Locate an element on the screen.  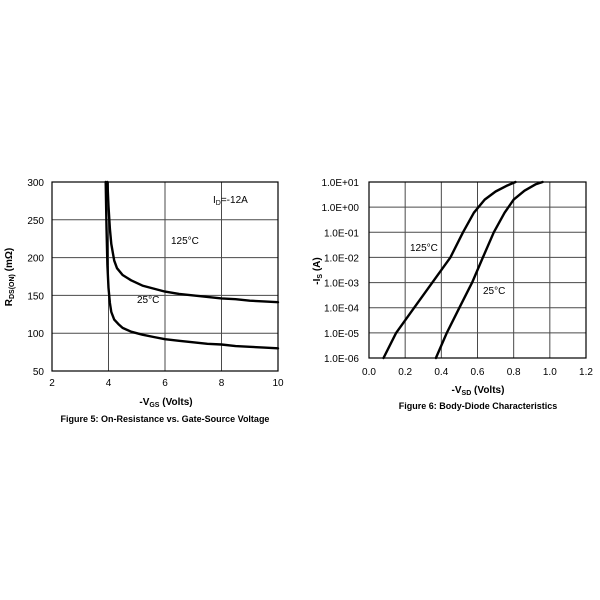
figure-6-y-tick-label: 1.0E+00 is located at coordinates (340, 208).